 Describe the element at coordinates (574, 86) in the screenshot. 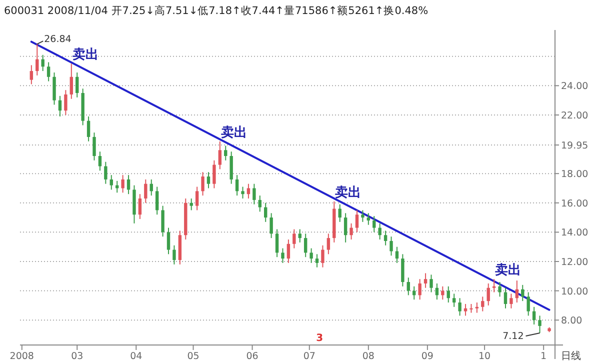

I see `y-tick-label: 24.00` at that location.